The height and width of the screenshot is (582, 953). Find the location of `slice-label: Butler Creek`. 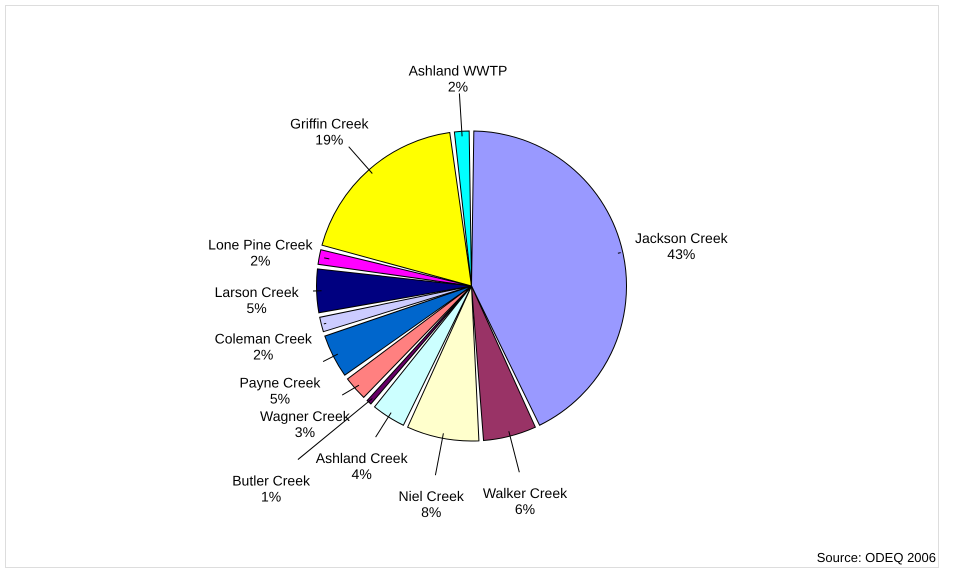

slice-label: Butler Creek is located at coordinates (272, 480).